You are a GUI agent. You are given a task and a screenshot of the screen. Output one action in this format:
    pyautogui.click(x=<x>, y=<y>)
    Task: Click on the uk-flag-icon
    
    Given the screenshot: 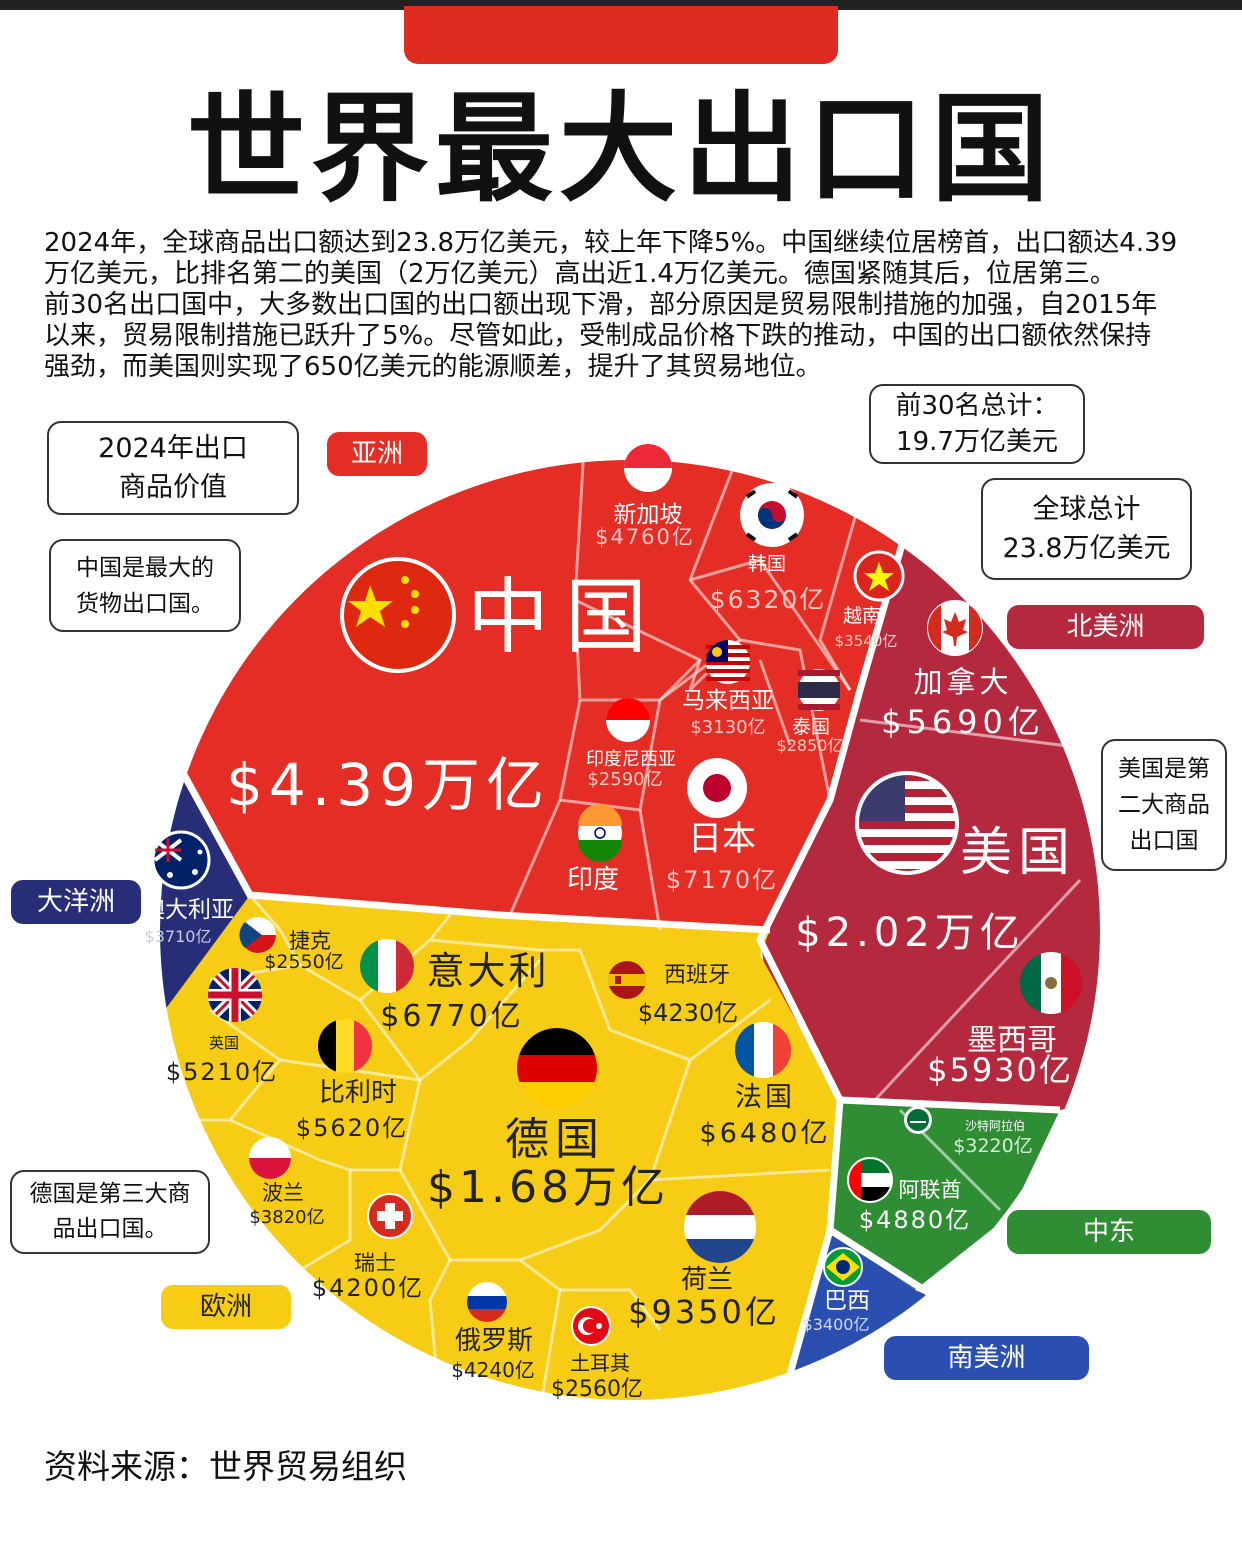 What is the action you would take?
    pyautogui.click(x=235, y=995)
    